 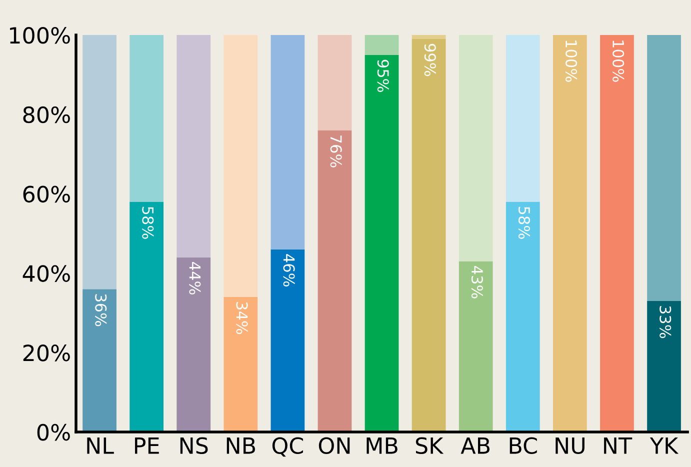 I want to click on data-label: 99%, so click(x=430, y=60).